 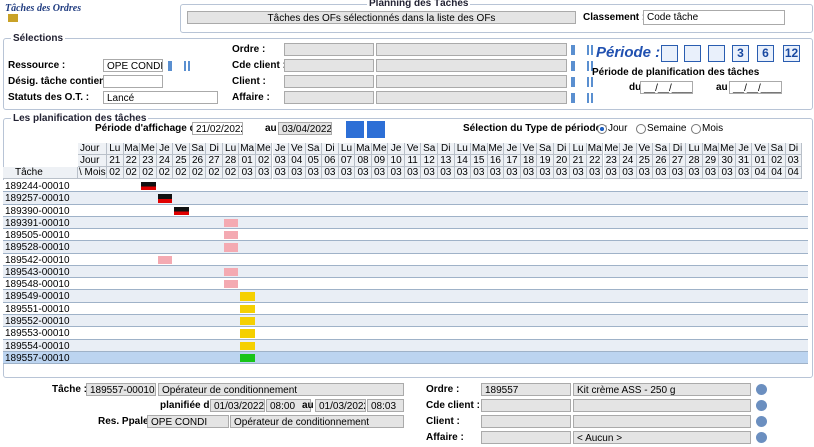 What do you see at coordinates (443, 421) in the screenshot?
I see `client-label: Client :` at bounding box center [443, 421].